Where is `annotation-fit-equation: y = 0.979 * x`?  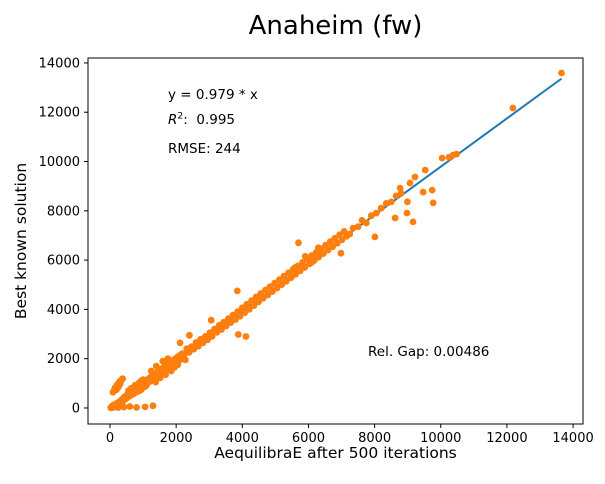
annotation-fit-equation: y = 0.979 * x is located at coordinates (213, 95).